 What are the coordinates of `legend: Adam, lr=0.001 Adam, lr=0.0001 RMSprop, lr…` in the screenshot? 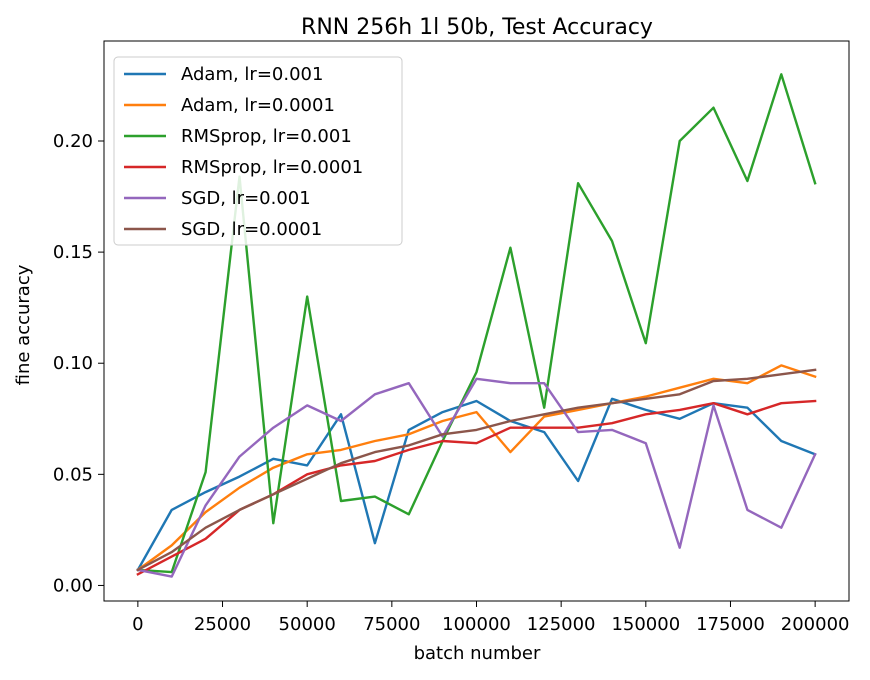 It's located at (258, 151).